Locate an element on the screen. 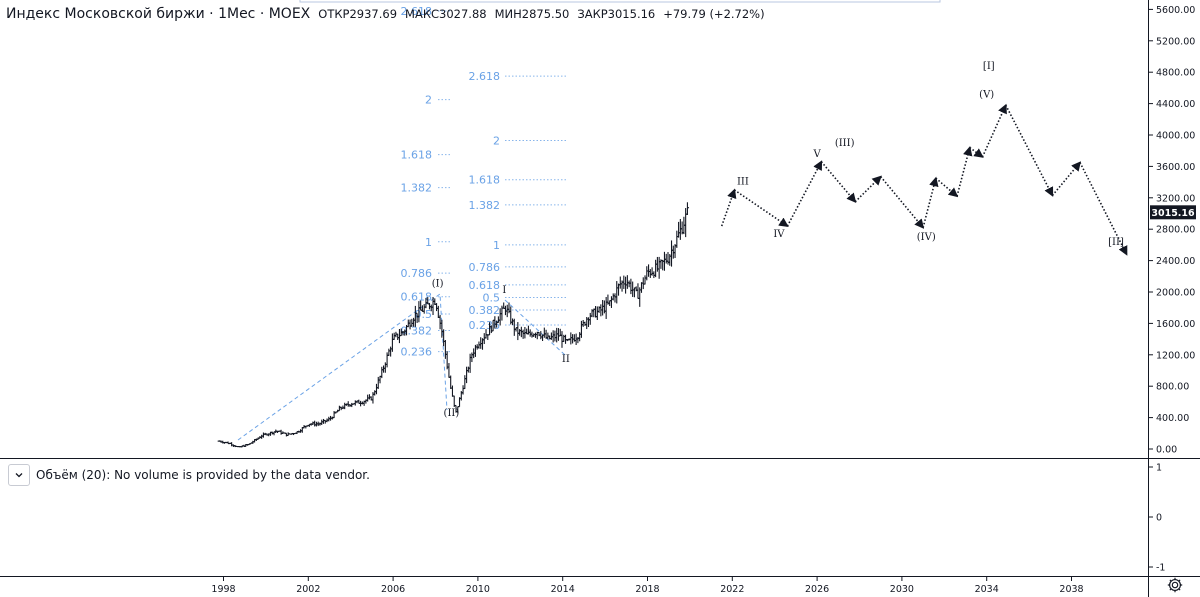 This screenshot has height=597, width=1200. fib2-level-label: 1.618 is located at coordinates (485, 180).